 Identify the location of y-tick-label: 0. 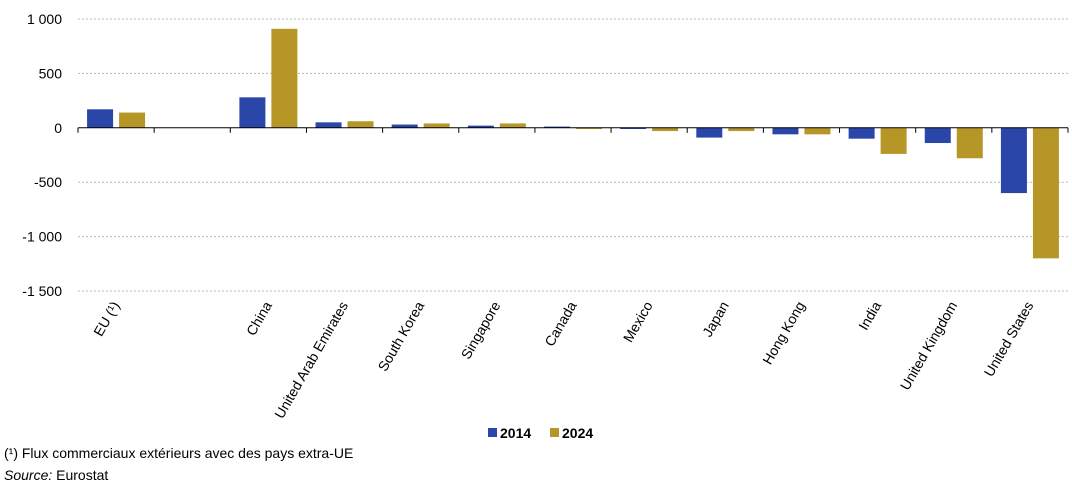
(58, 128).